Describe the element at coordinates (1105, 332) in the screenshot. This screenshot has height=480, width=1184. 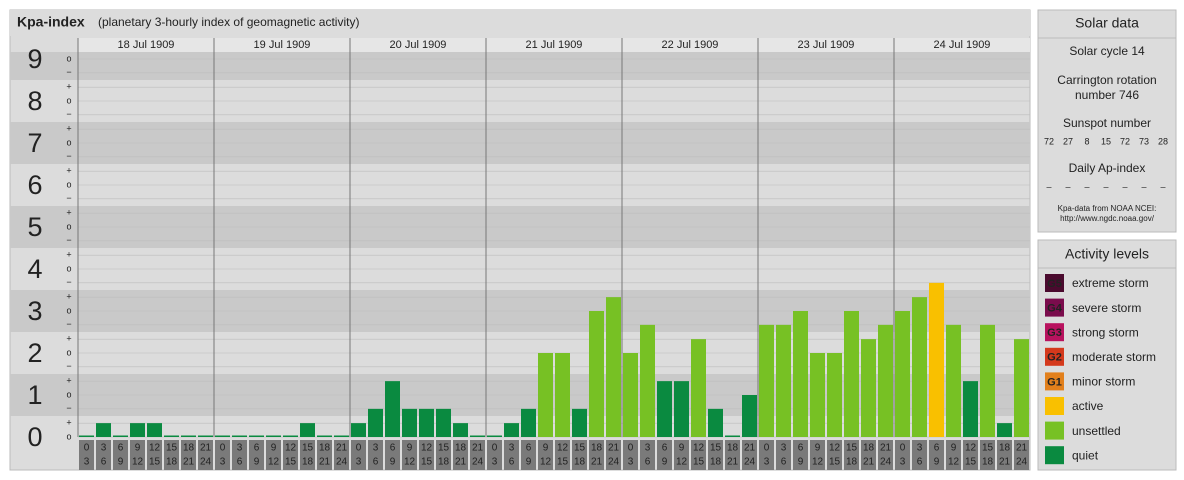
I see `legend-label: strong storm` at that location.